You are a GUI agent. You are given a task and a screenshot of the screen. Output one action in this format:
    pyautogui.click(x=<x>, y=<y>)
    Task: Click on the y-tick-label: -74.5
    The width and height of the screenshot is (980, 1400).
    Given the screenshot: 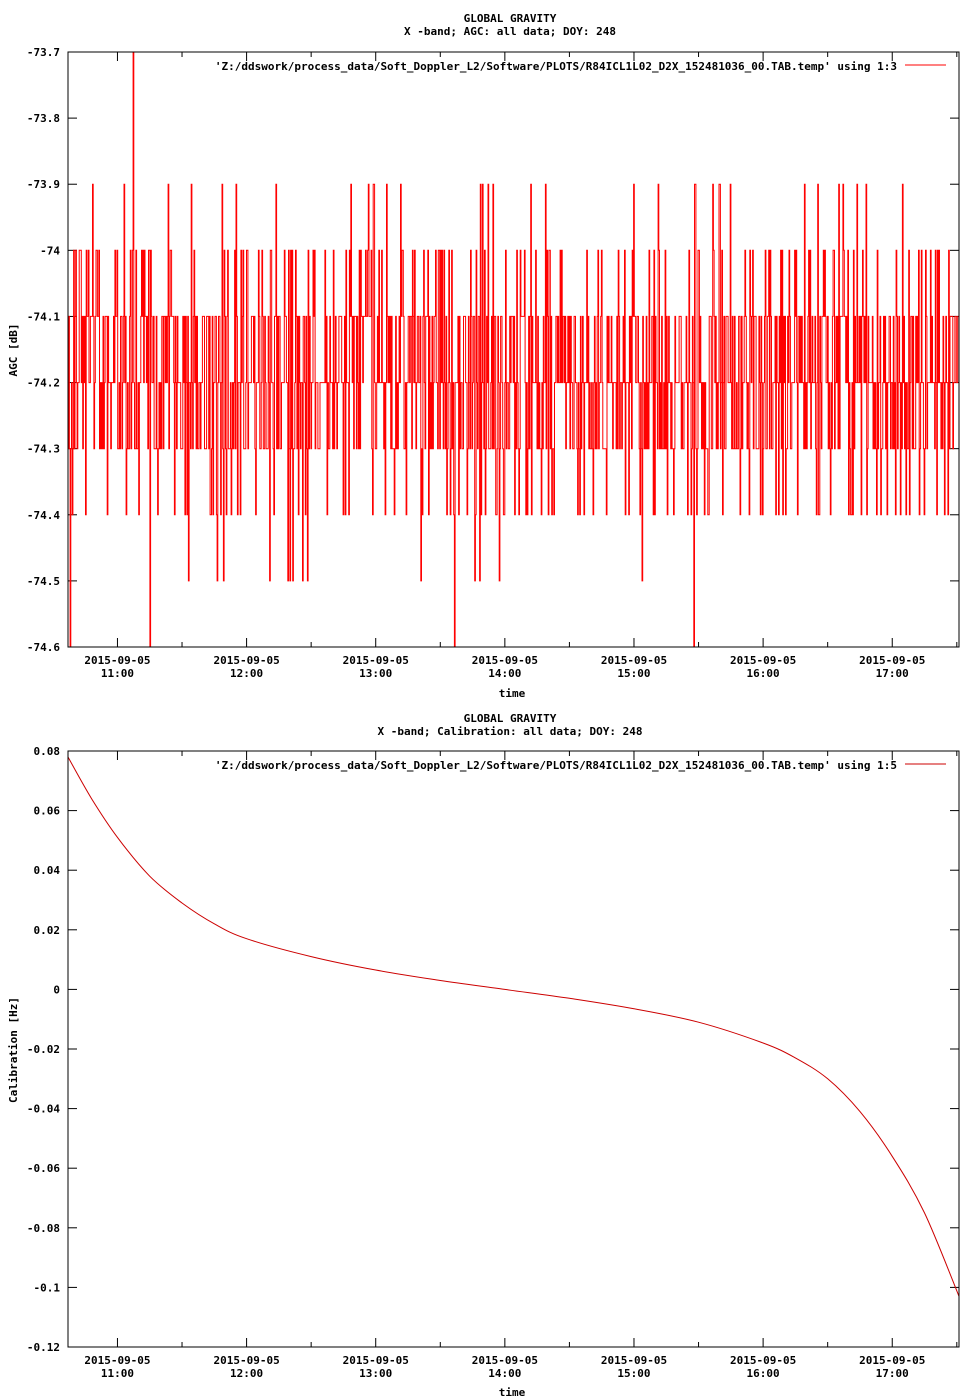 What is the action you would take?
    pyautogui.click(x=43, y=581)
    